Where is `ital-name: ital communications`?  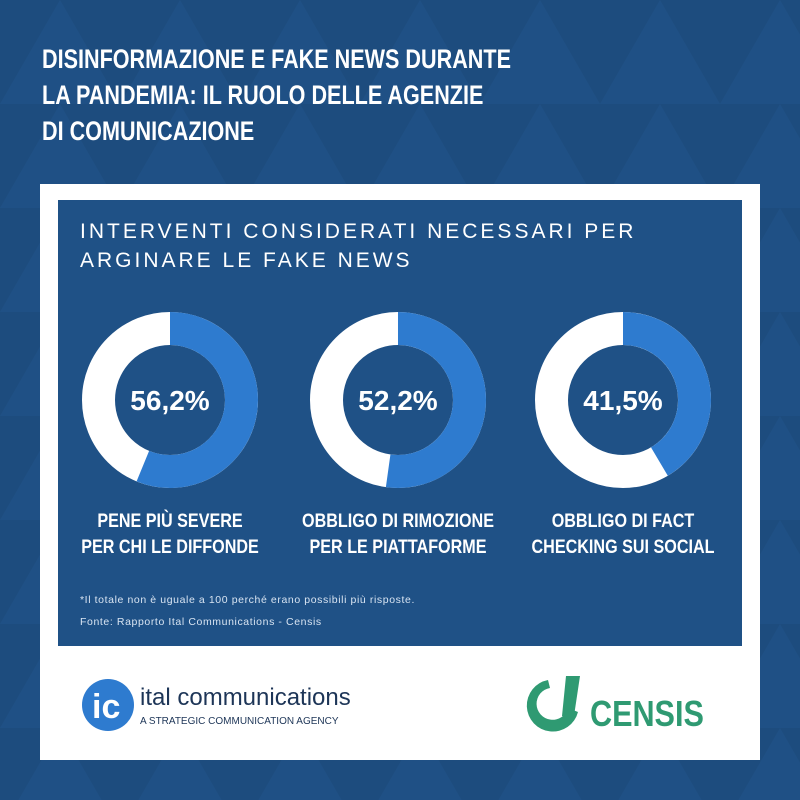 ital-name: ital communications is located at coordinates (245, 697).